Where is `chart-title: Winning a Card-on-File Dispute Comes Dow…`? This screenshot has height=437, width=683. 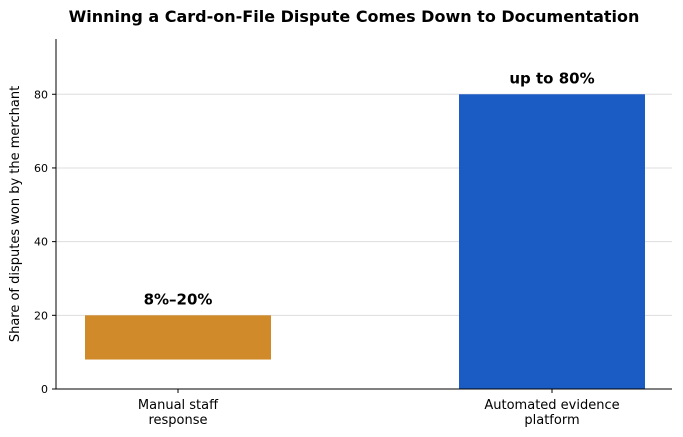
chart-title: Winning a Card-on-File Dispute Comes Dow… is located at coordinates (354, 16).